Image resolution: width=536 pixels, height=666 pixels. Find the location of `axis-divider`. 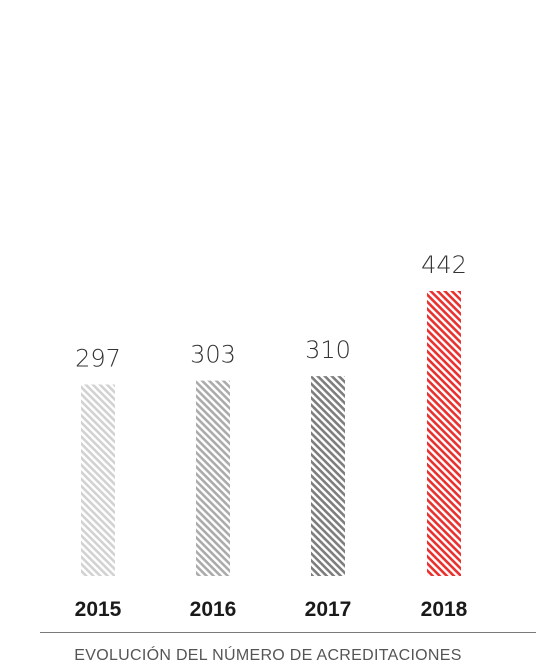

axis-divider is located at coordinates (288, 632).